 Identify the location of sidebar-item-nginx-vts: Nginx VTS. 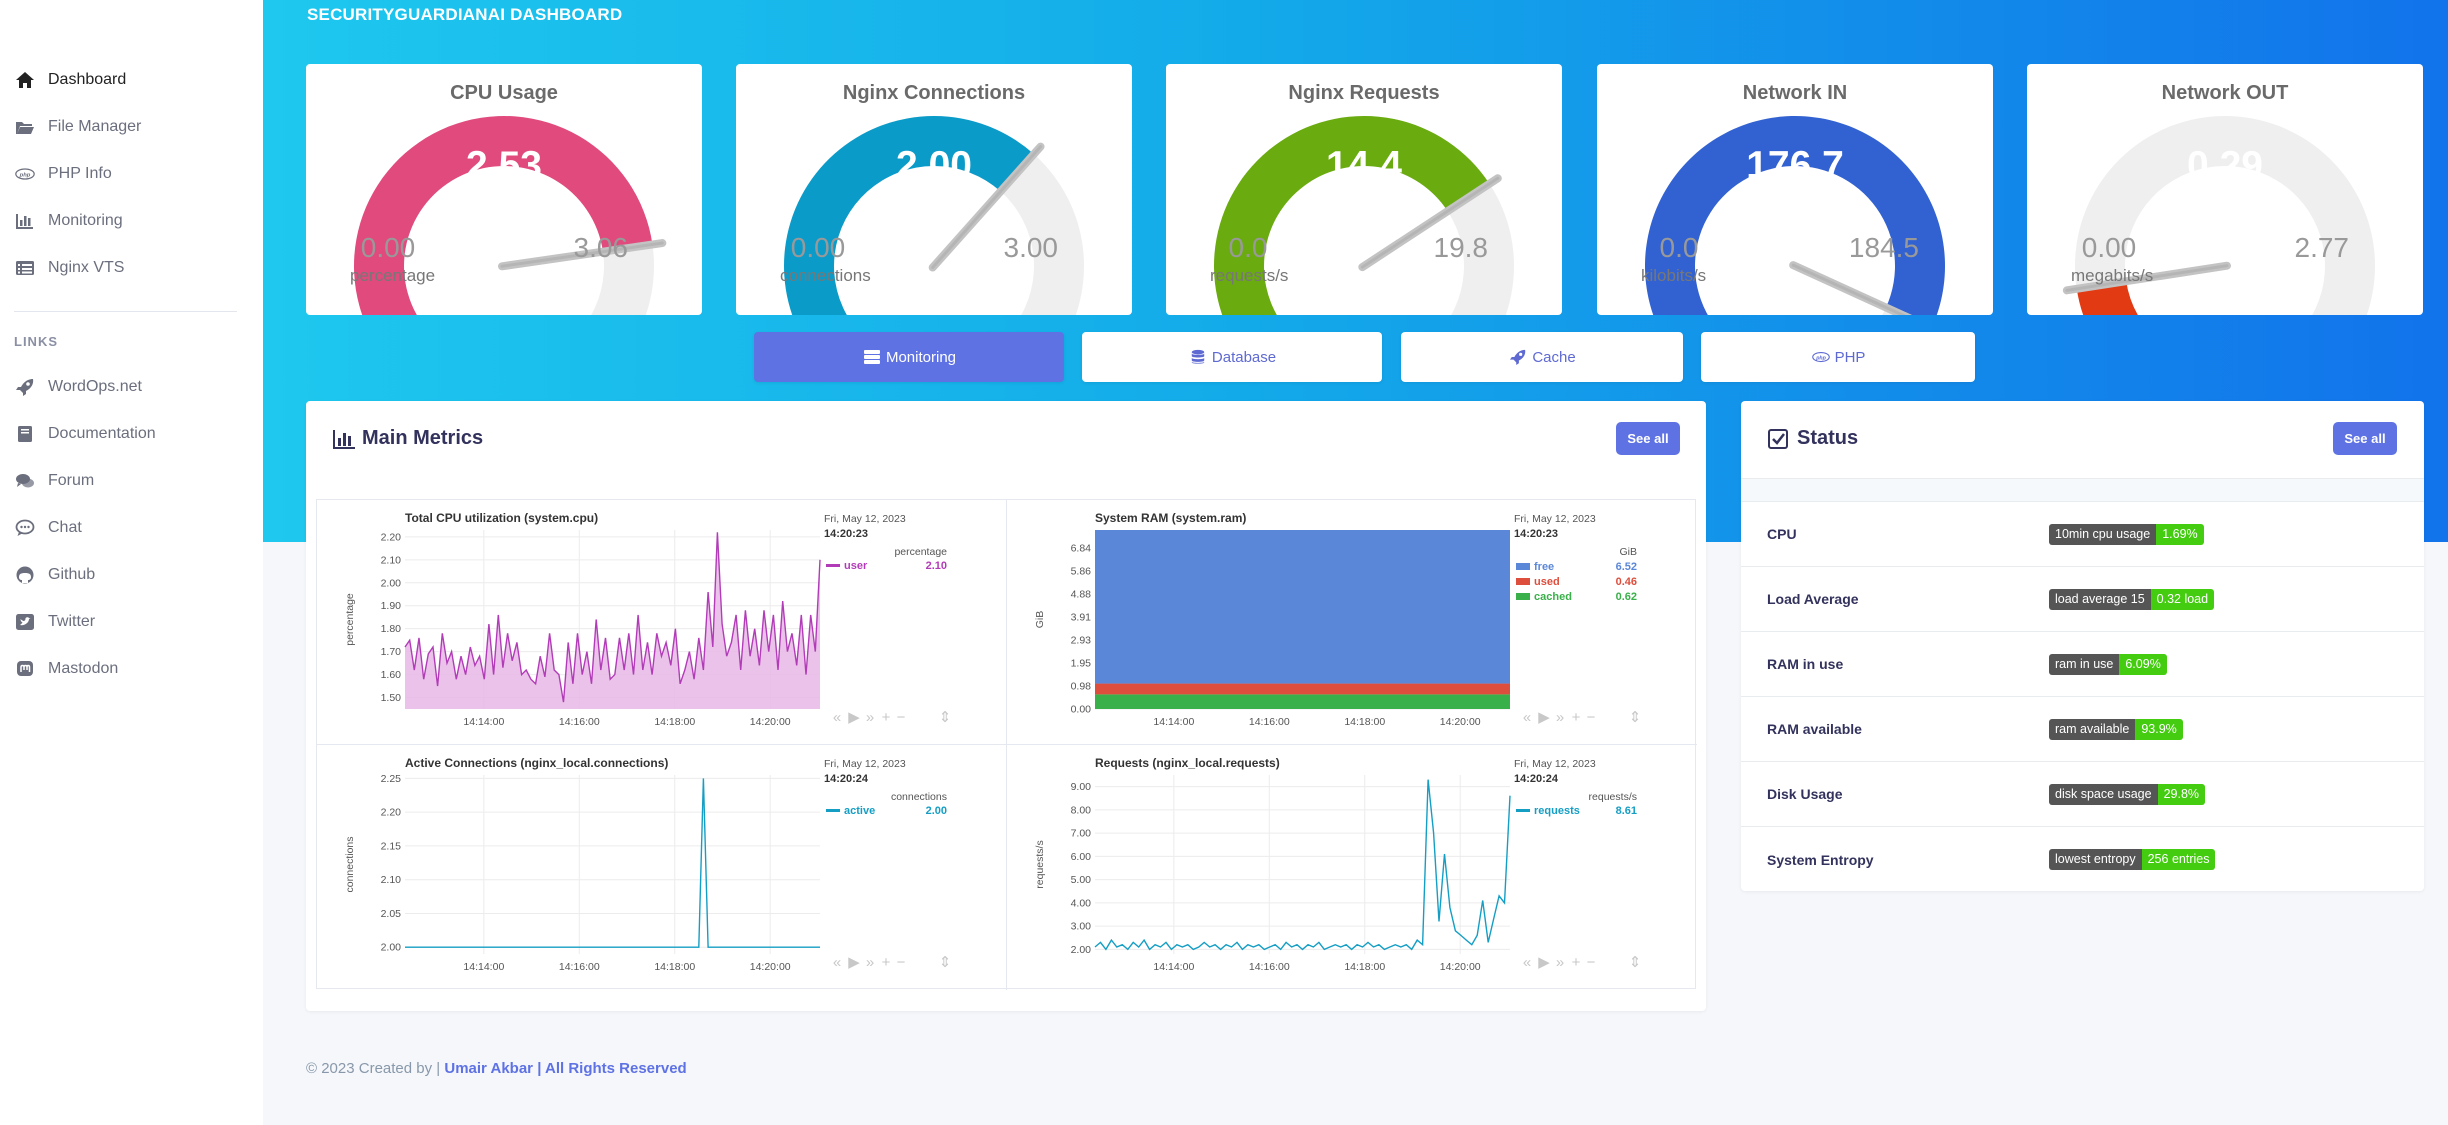
(131, 267).